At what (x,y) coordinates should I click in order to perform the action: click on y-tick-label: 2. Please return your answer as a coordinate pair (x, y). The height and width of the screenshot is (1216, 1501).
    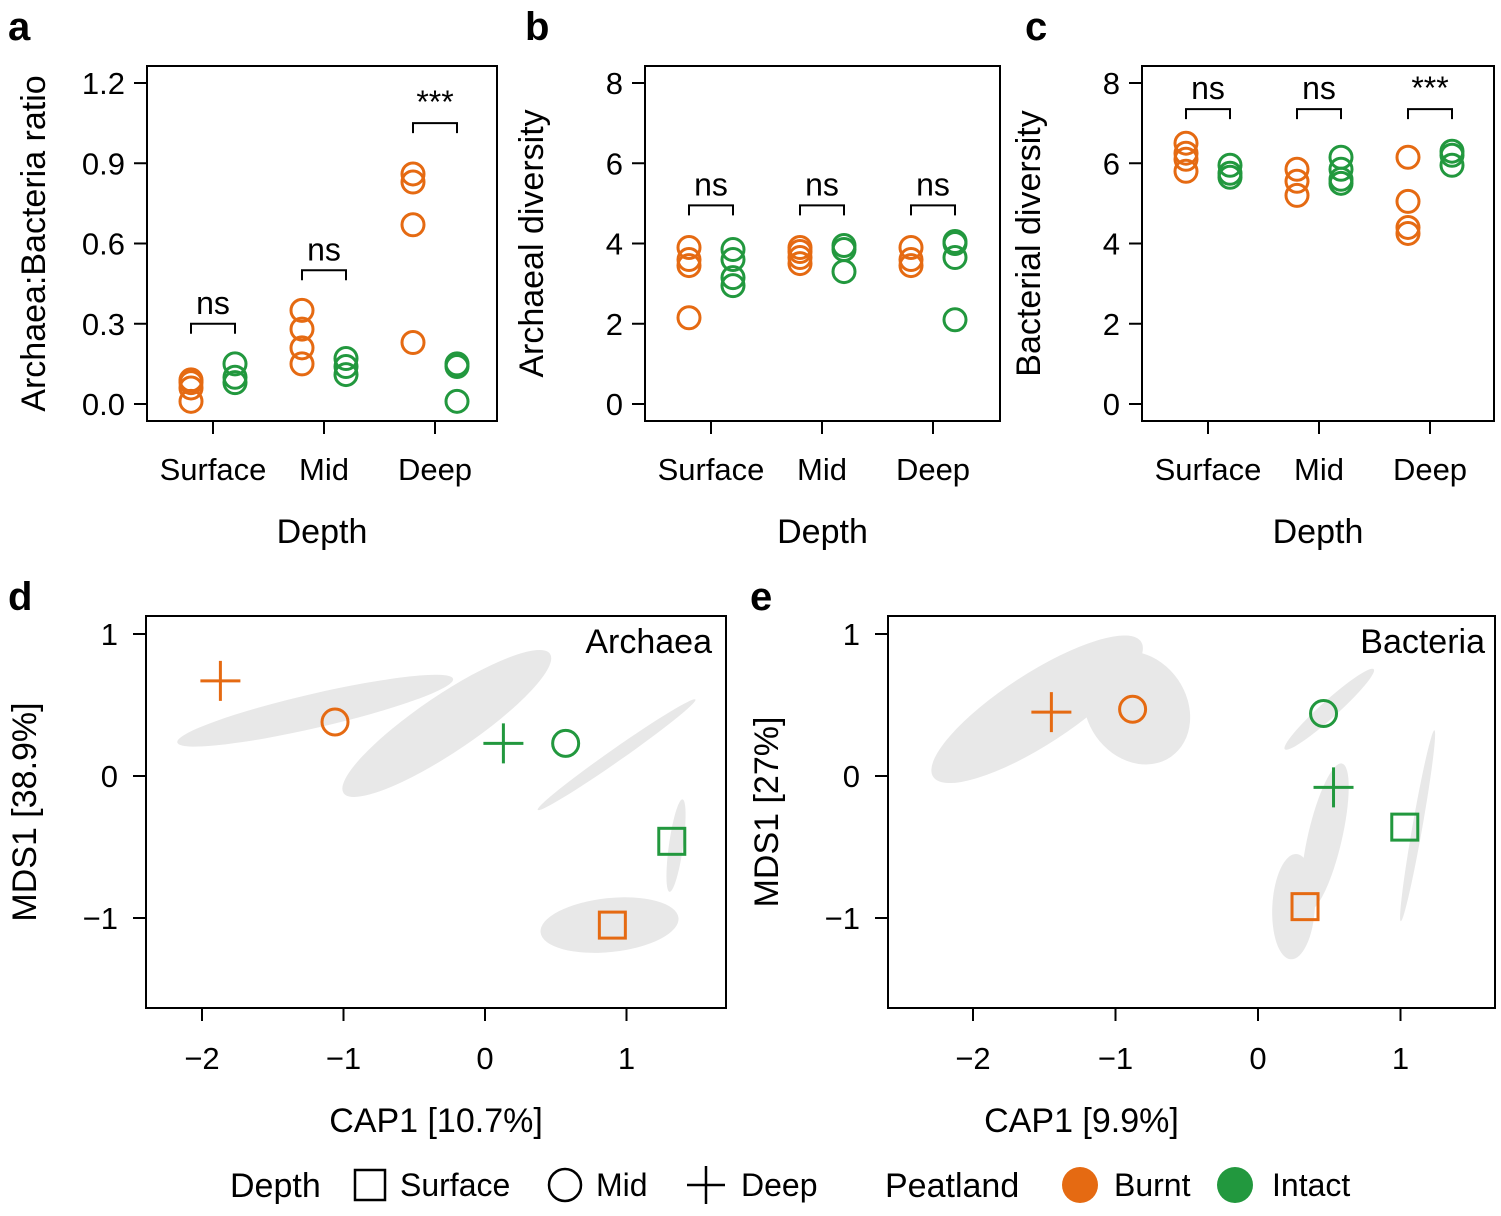
    Looking at the image, I should click on (614, 324).